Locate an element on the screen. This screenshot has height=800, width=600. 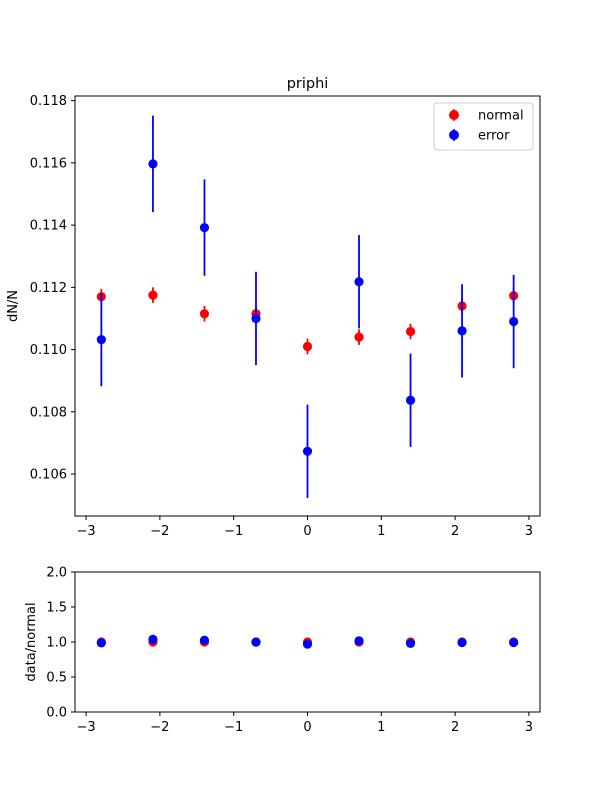
legend-error-marker is located at coordinates (454, 135).